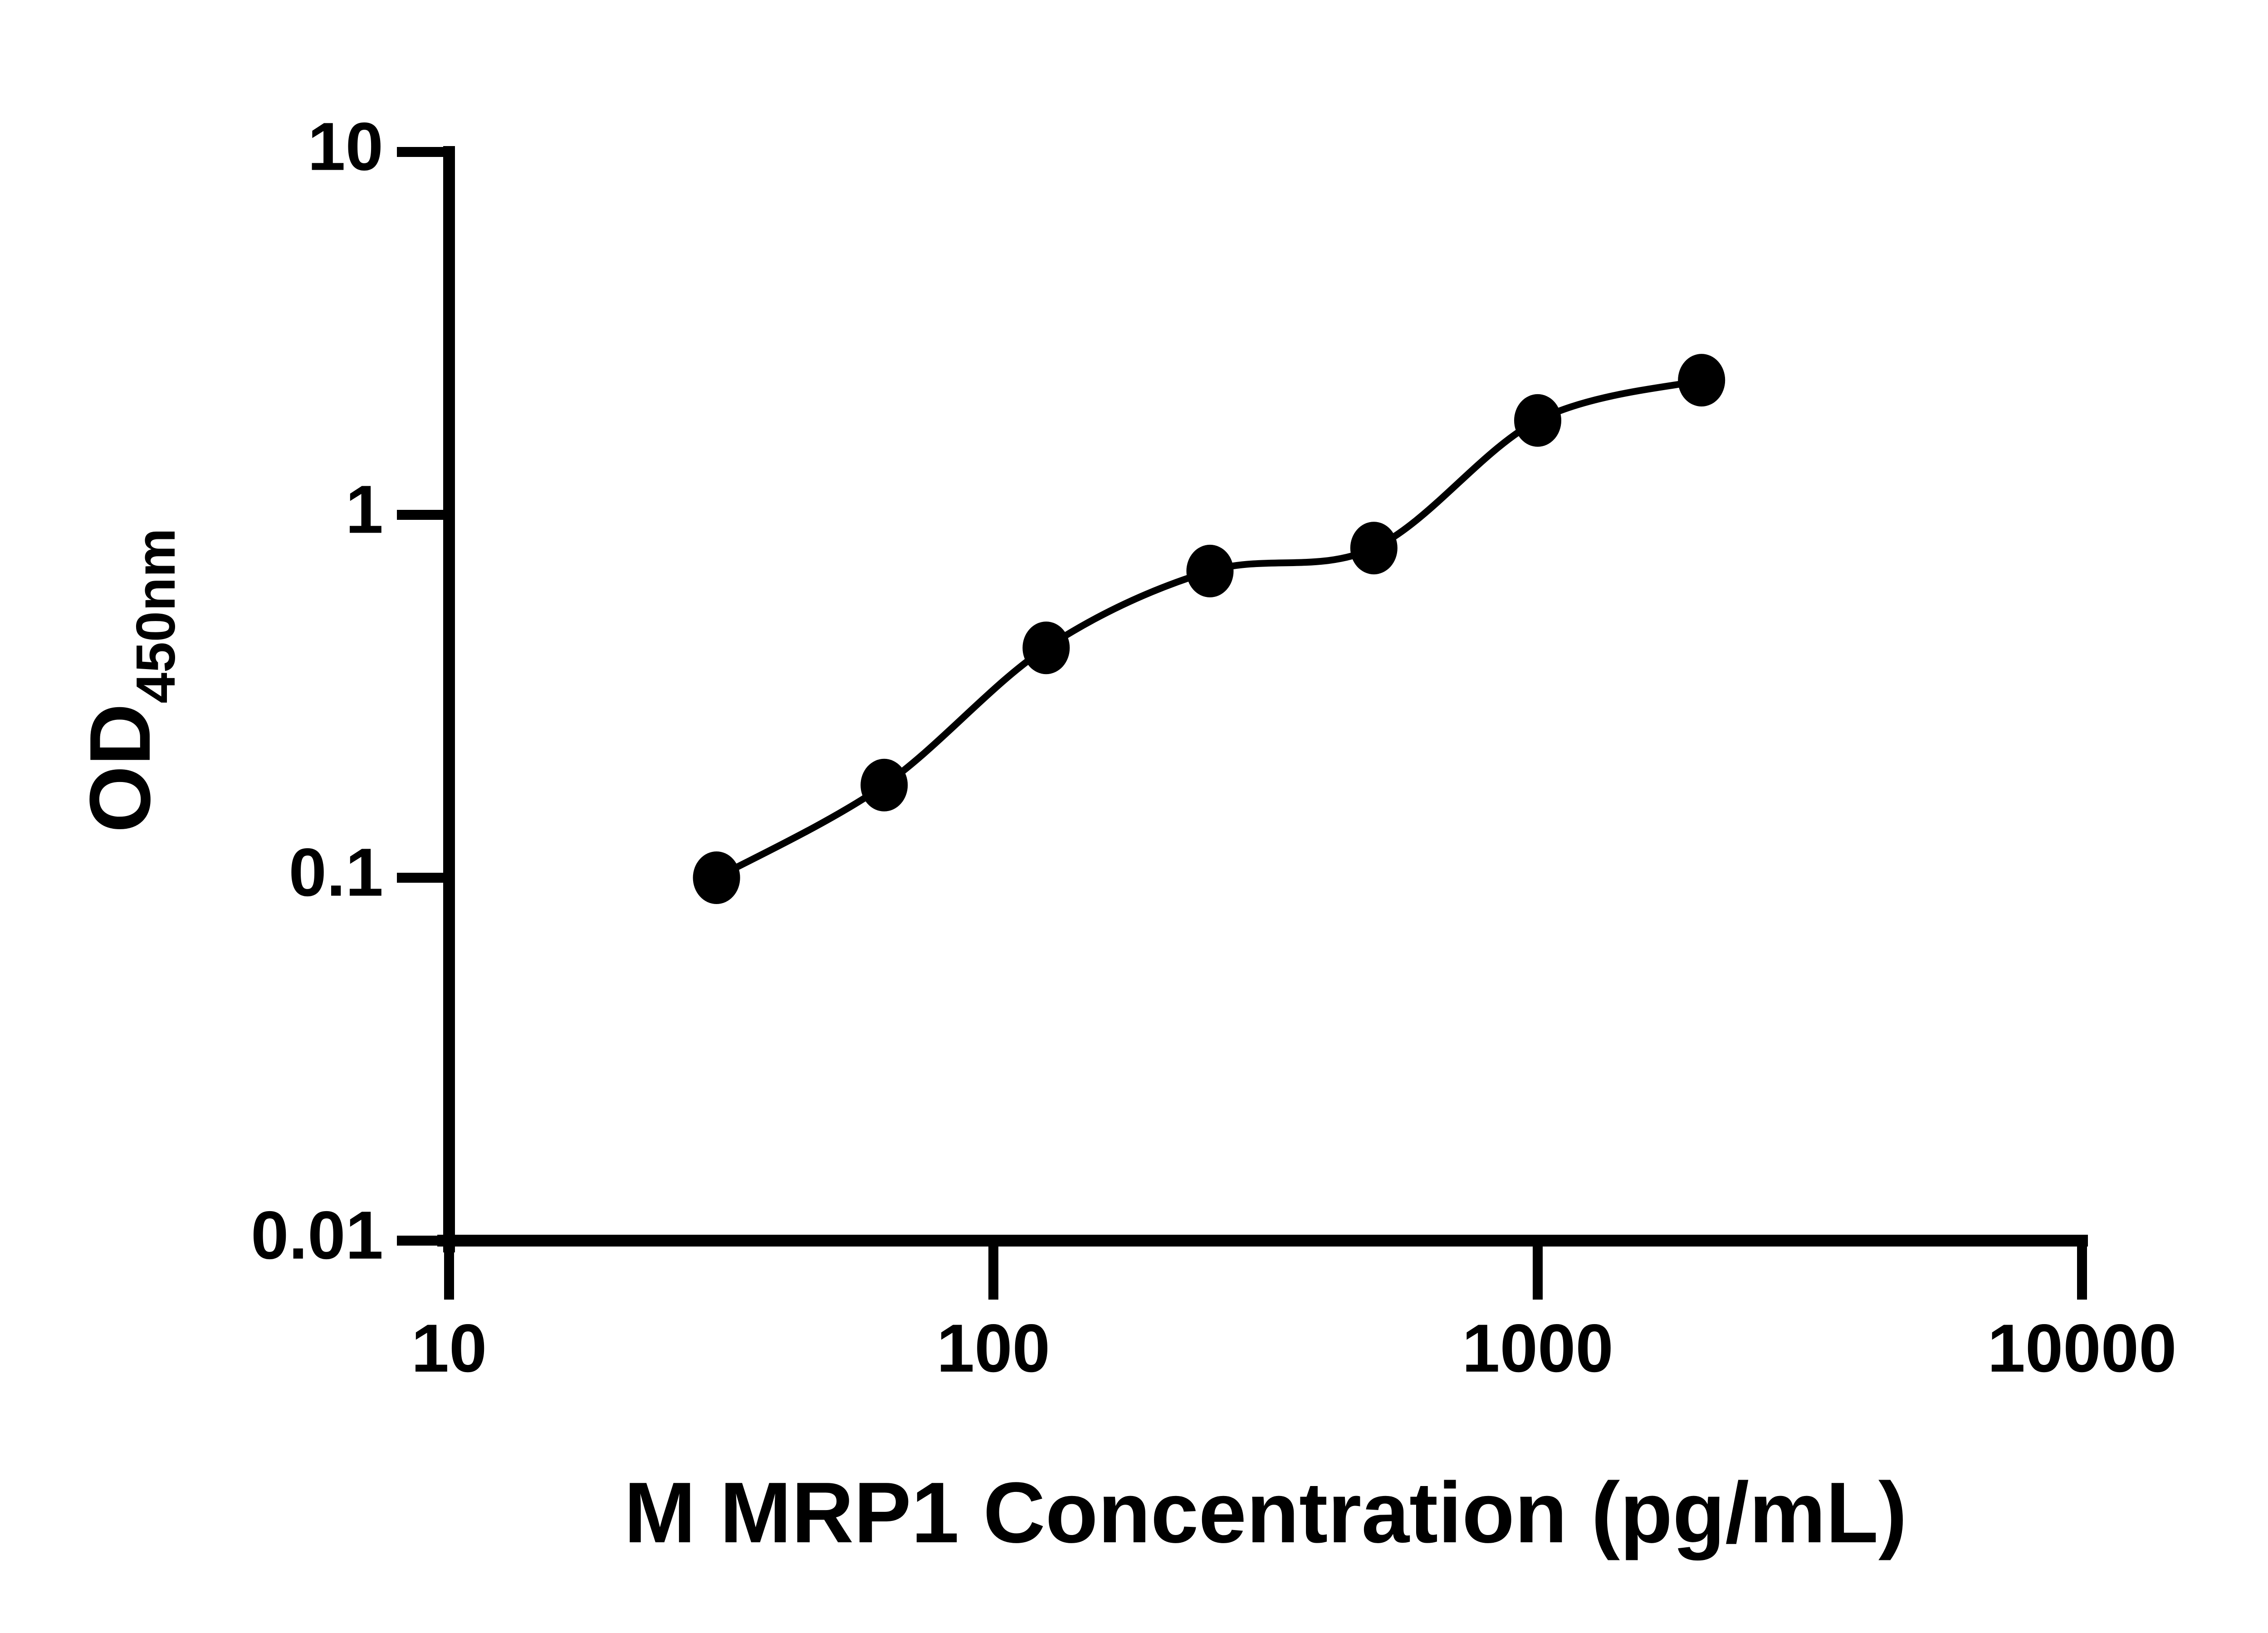 The image size is (2268, 1633). Describe the element at coordinates (449, 1348) in the screenshot. I see `x-tick-label-10: 10` at that location.